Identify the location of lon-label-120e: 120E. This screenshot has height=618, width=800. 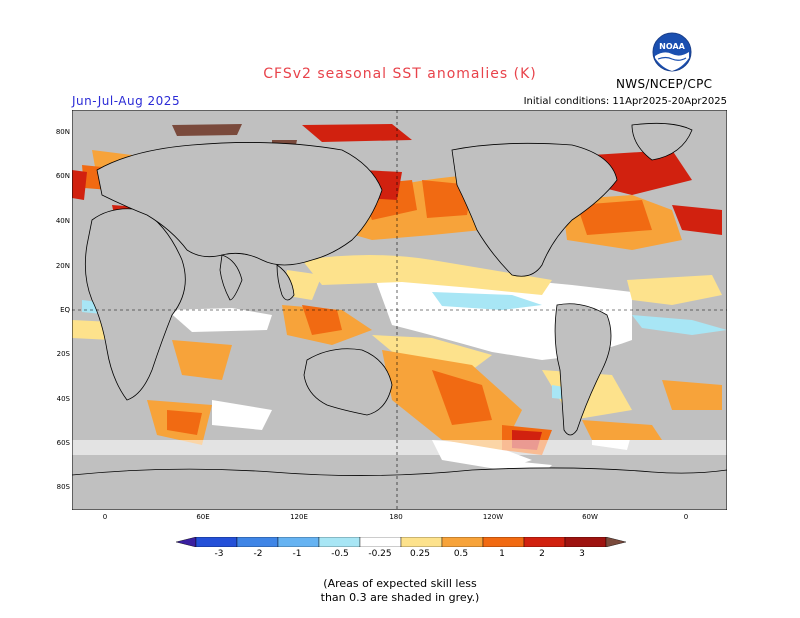
(299, 517).